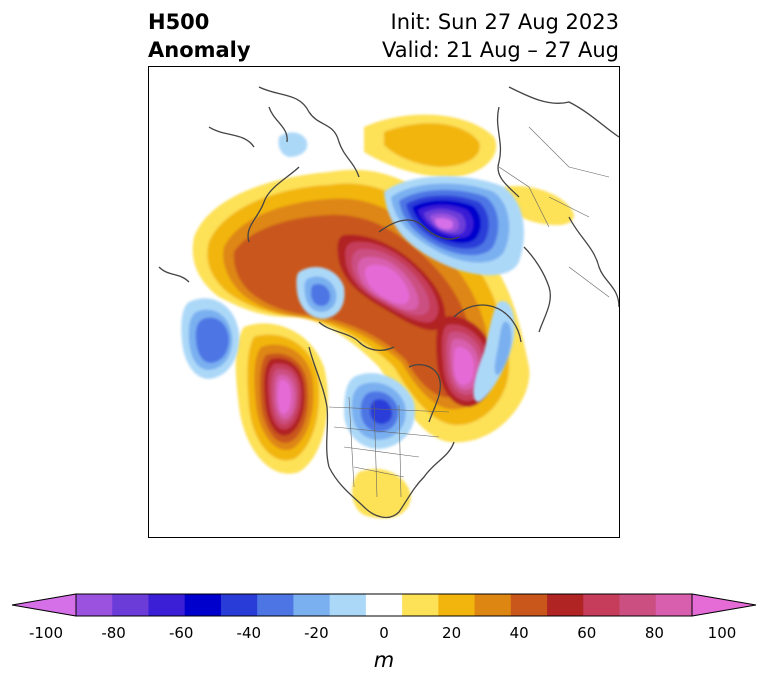 This screenshot has height=684, width=768. What do you see at coordinates (199, 50) in the screenshot?
I see `title-line-2: Anomaly` at bounding box center [199, 50].